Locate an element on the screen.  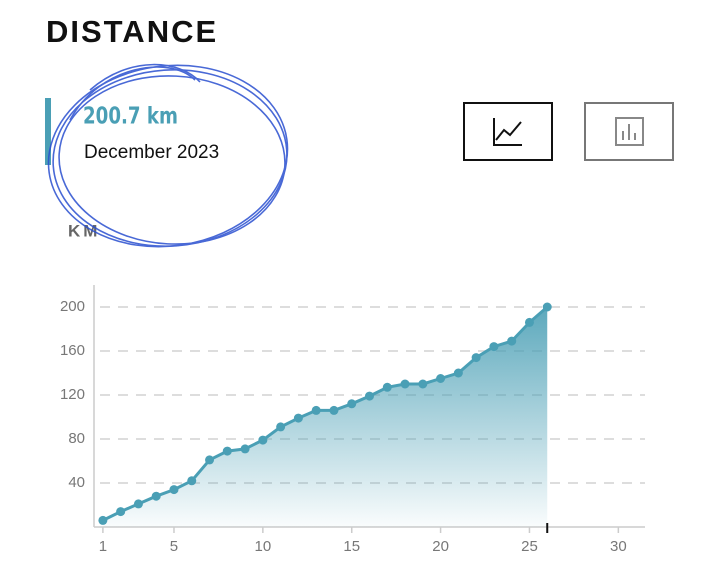
x-tick-label: 25 is located at coordinates (529, 546).